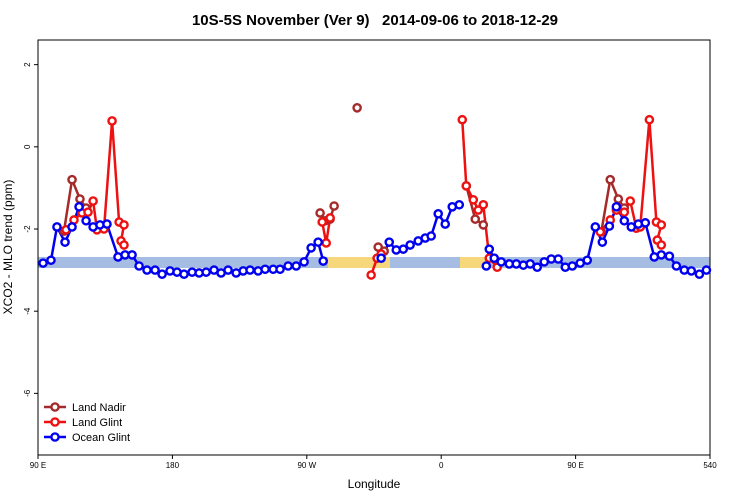 The height and width of the screenshot is (500, 750). Describe the element at coordinates (344, 214) in the screenshot. I see `series-line` at that location.